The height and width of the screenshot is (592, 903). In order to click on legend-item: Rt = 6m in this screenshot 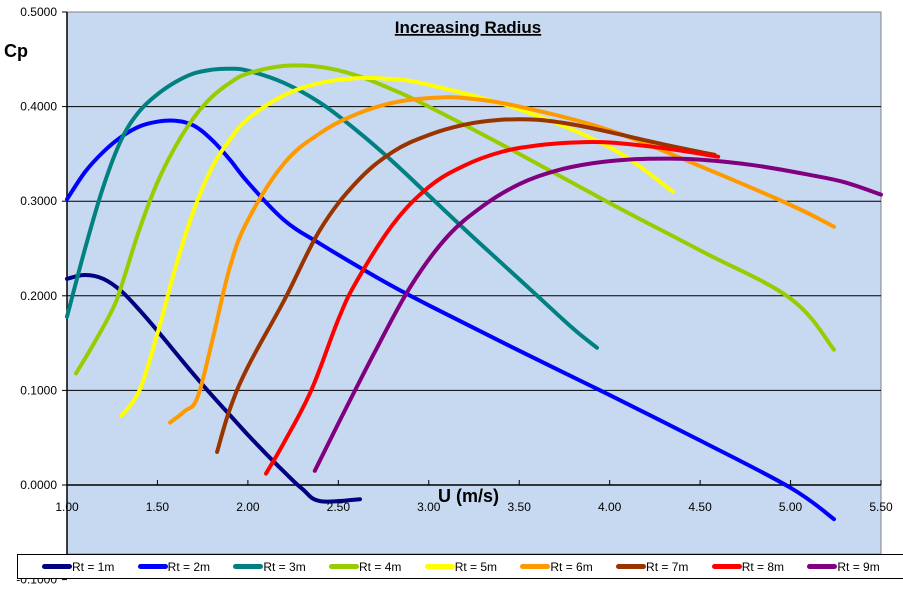, I will do `click(568, 567)`.